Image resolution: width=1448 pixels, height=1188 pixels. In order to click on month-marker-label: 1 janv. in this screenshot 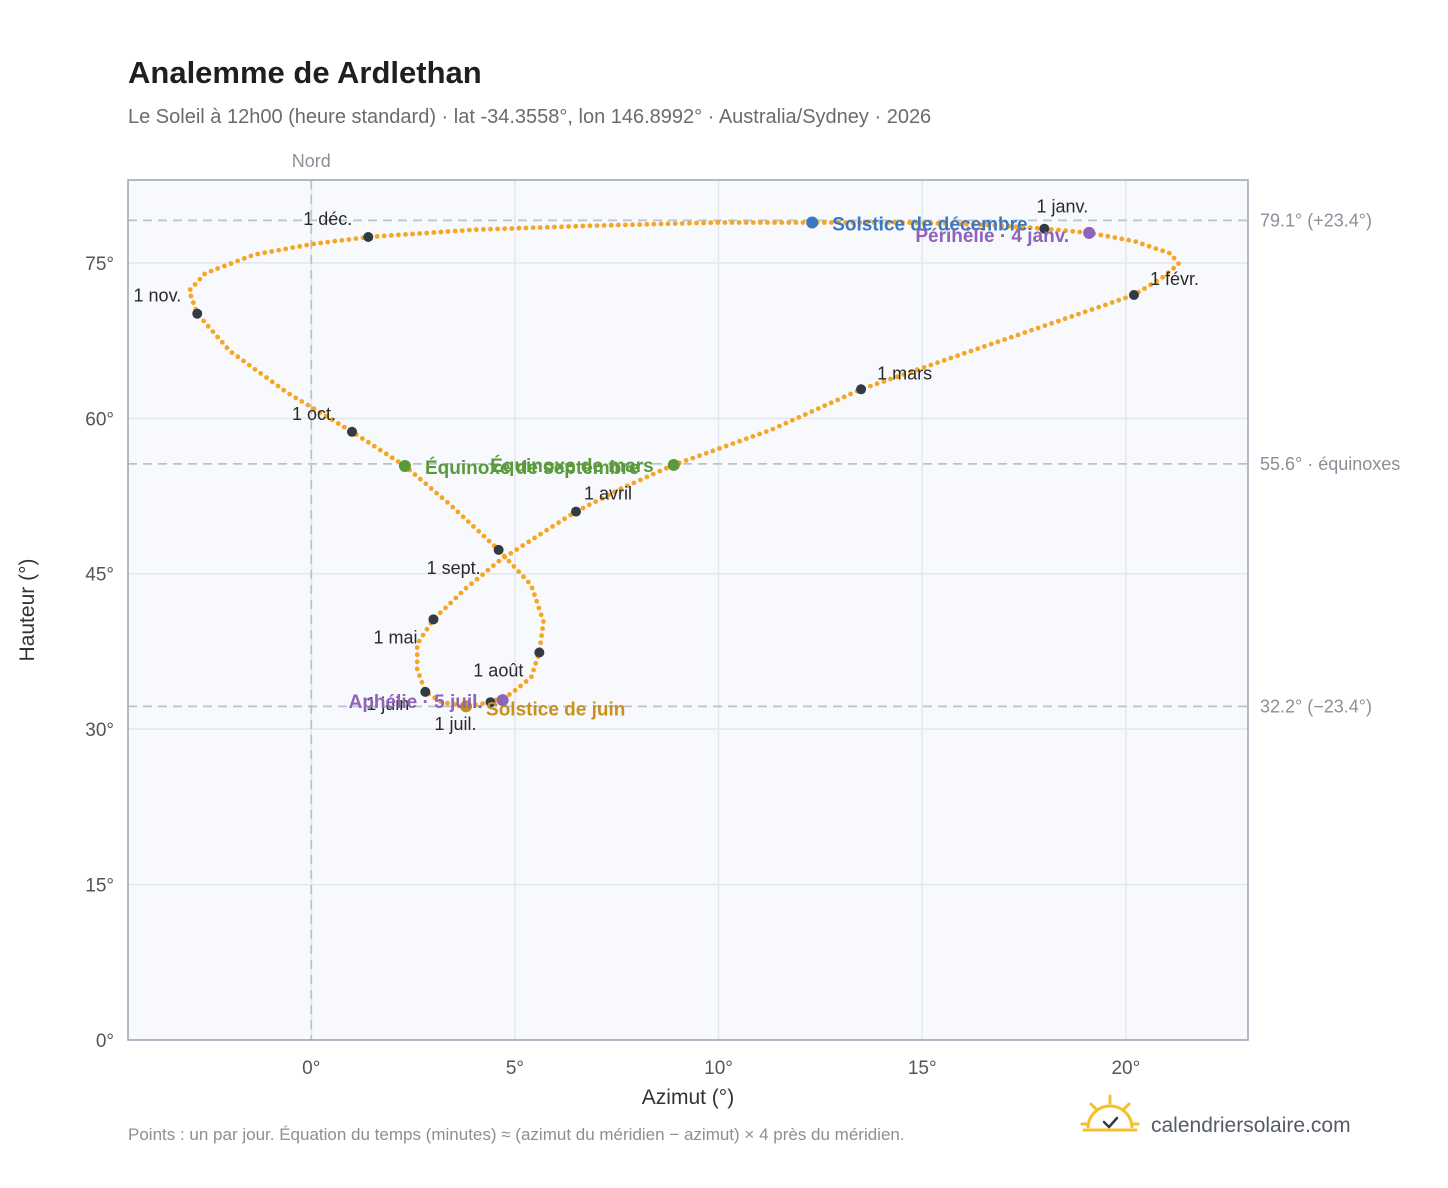, I will do `click(1063, 207)`.